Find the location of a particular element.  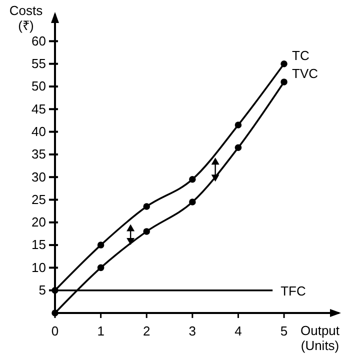

x-tick-label: 1 is located at coordinates (100, 330).